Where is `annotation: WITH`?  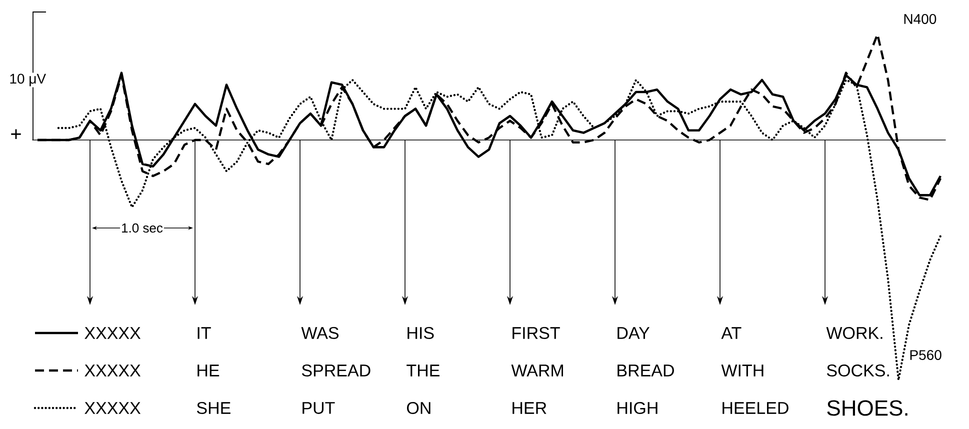 annotation: WITH is located at coordinates (742, 370).